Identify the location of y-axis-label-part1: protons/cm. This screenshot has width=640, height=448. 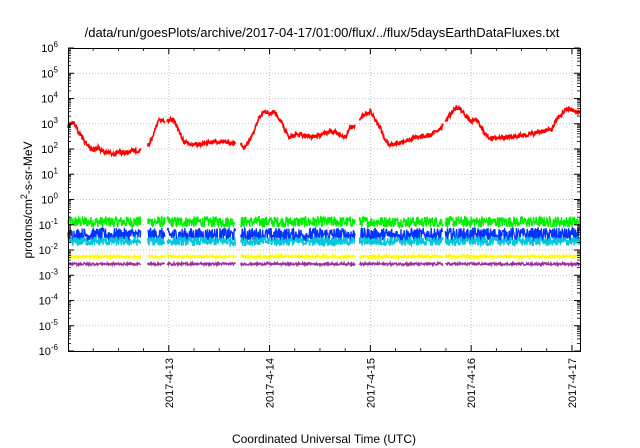
(28, 228).